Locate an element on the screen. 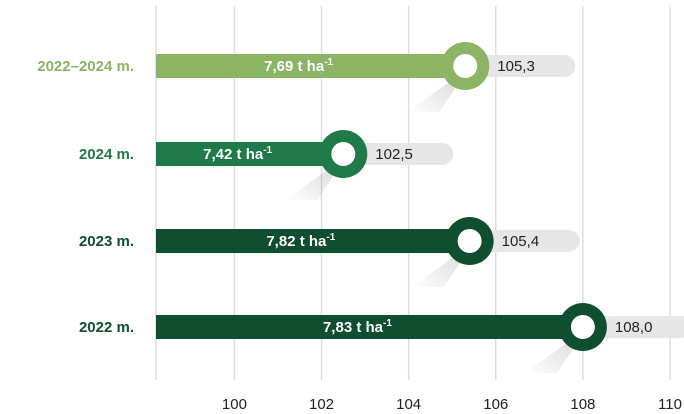 This screenshot has width=684, height=414. x-tick-label: 100 is located at coordinates (234, 404).